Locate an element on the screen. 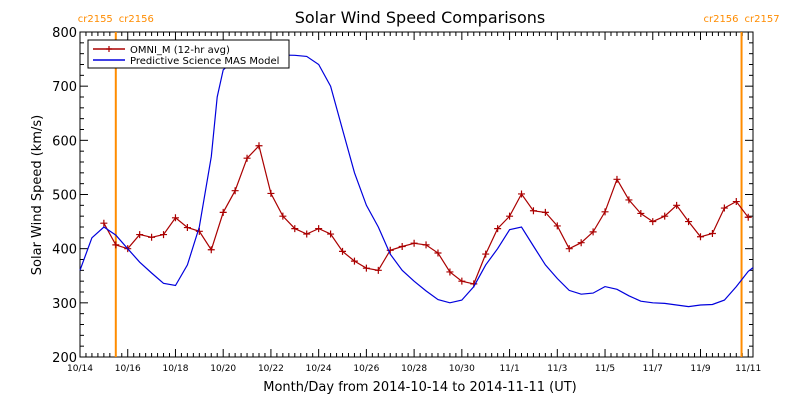  x-tick-label: 10/30 is located at coordinates (462, 369).